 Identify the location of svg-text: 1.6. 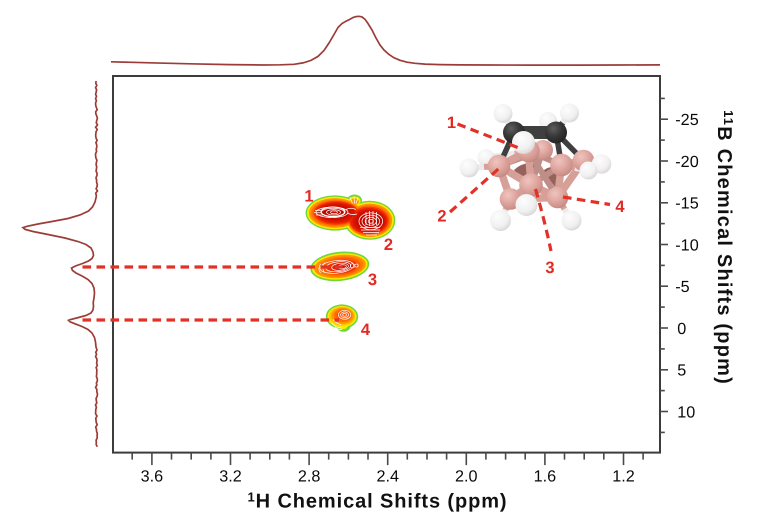
(545, 476).